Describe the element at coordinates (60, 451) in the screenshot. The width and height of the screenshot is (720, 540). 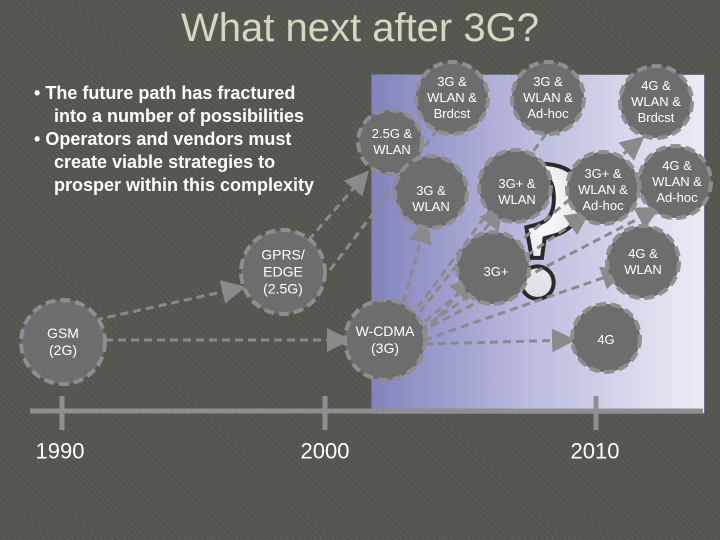
I see `year-label-1990: 1990` at that location.